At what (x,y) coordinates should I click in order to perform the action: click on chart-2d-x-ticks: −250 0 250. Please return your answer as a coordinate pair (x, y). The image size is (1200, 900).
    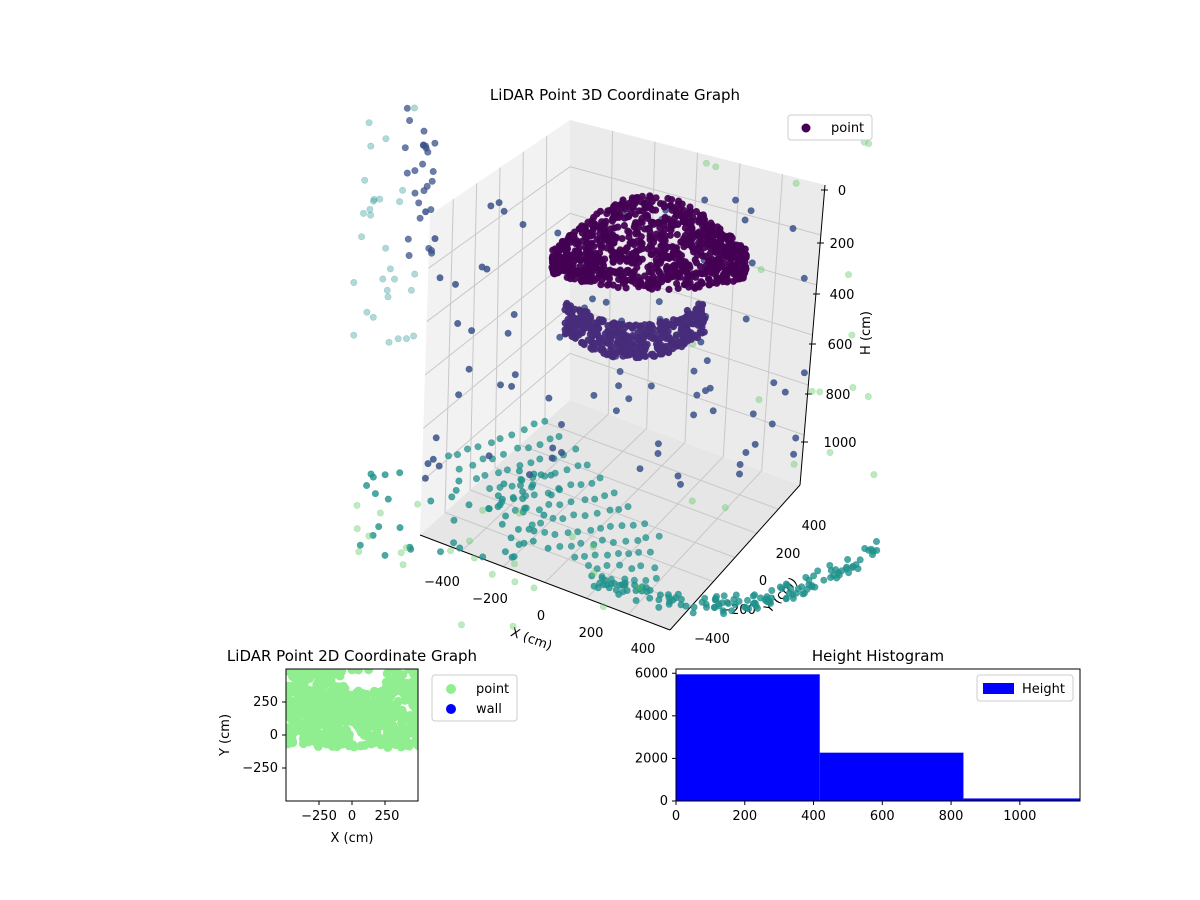
    Looking at the image, I should click on (350, 812).